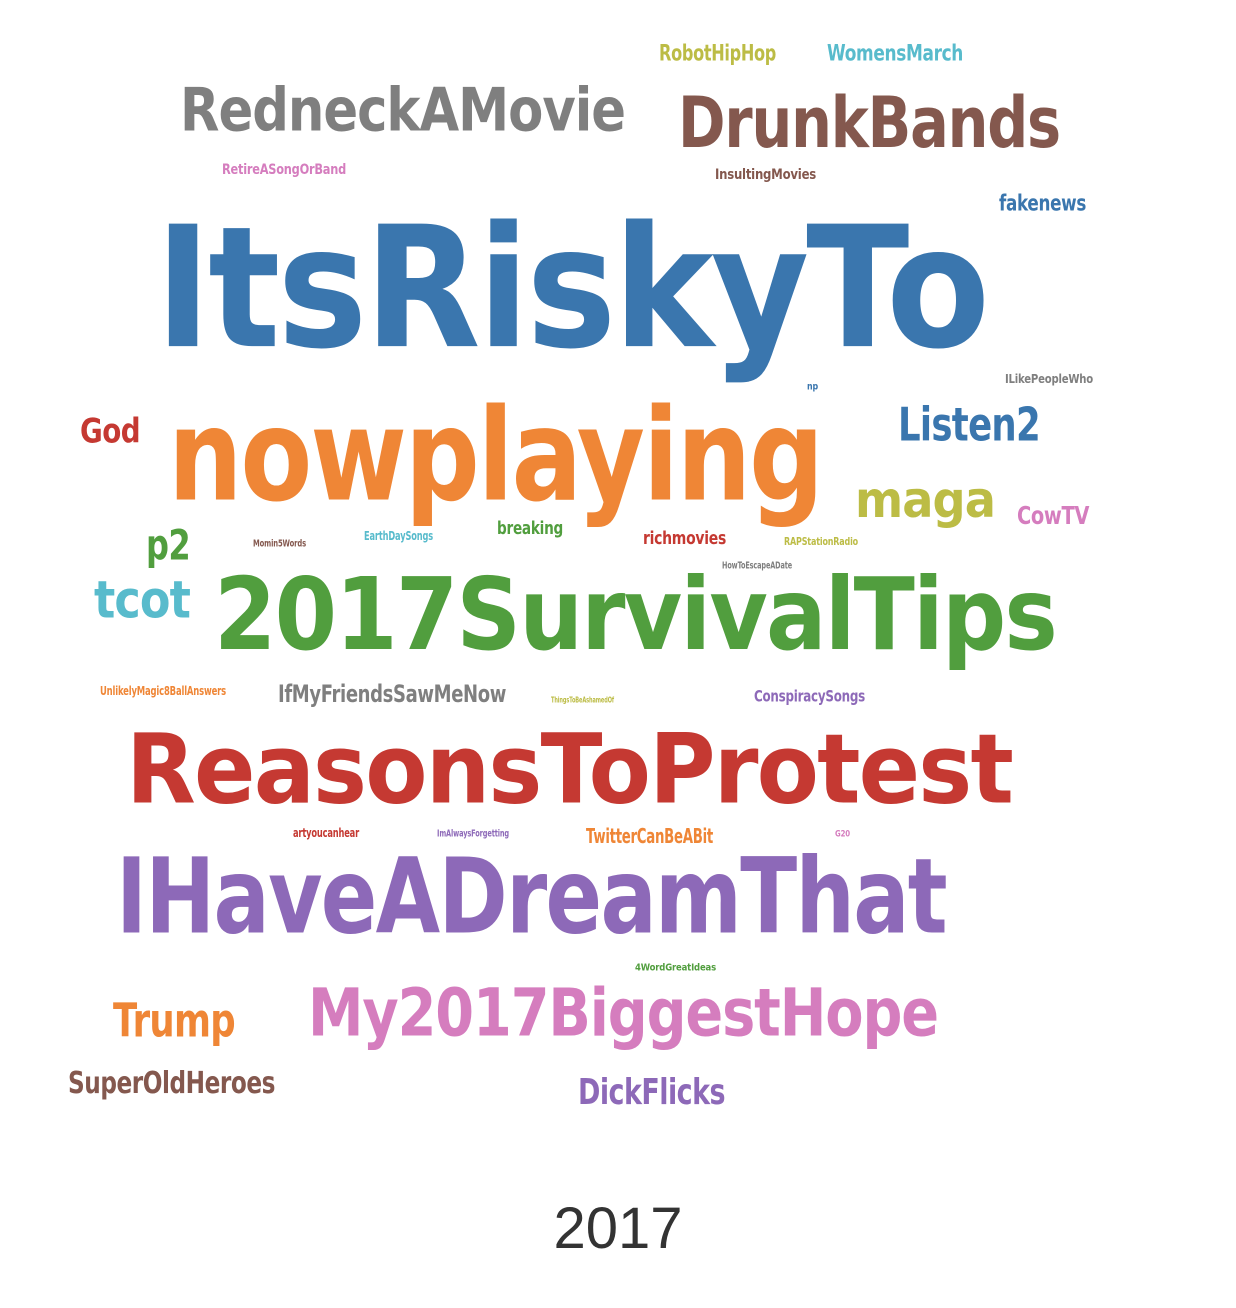 The width and height of the screenshot is (1236, 1308). Describe the element at coordinates (110, 430) in the screenshot. I see `word-13: God` at that location.